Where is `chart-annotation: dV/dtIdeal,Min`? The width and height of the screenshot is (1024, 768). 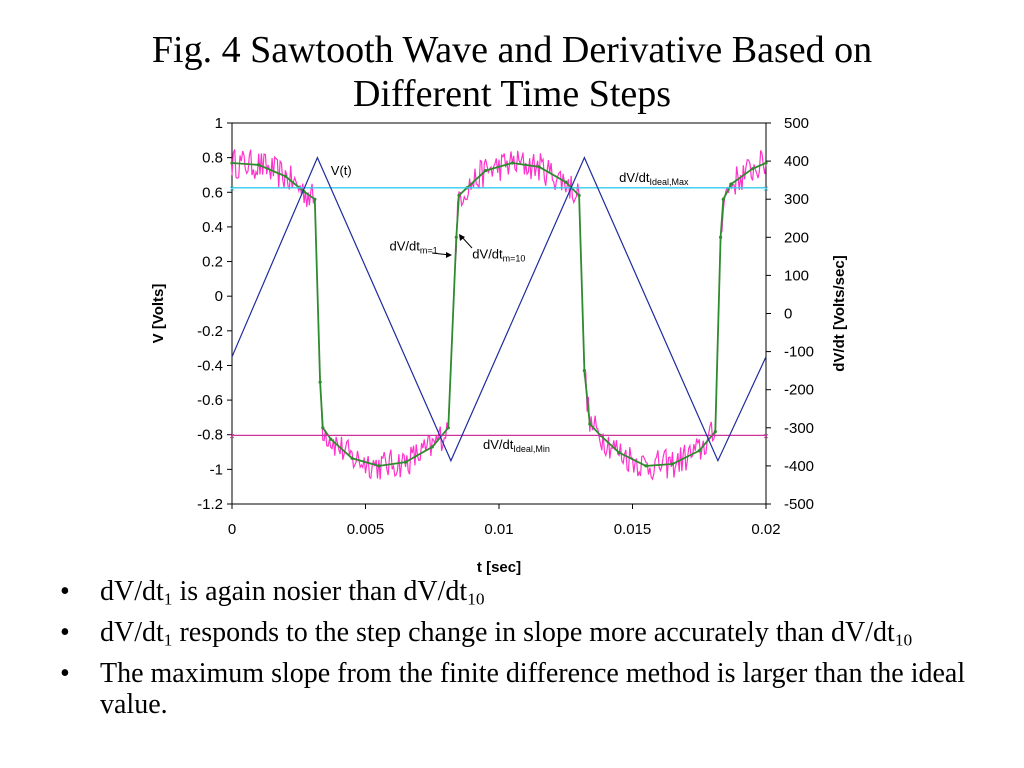 chart-annotation: dV/dtIdeal,Min is located at coordinates (516, 445).